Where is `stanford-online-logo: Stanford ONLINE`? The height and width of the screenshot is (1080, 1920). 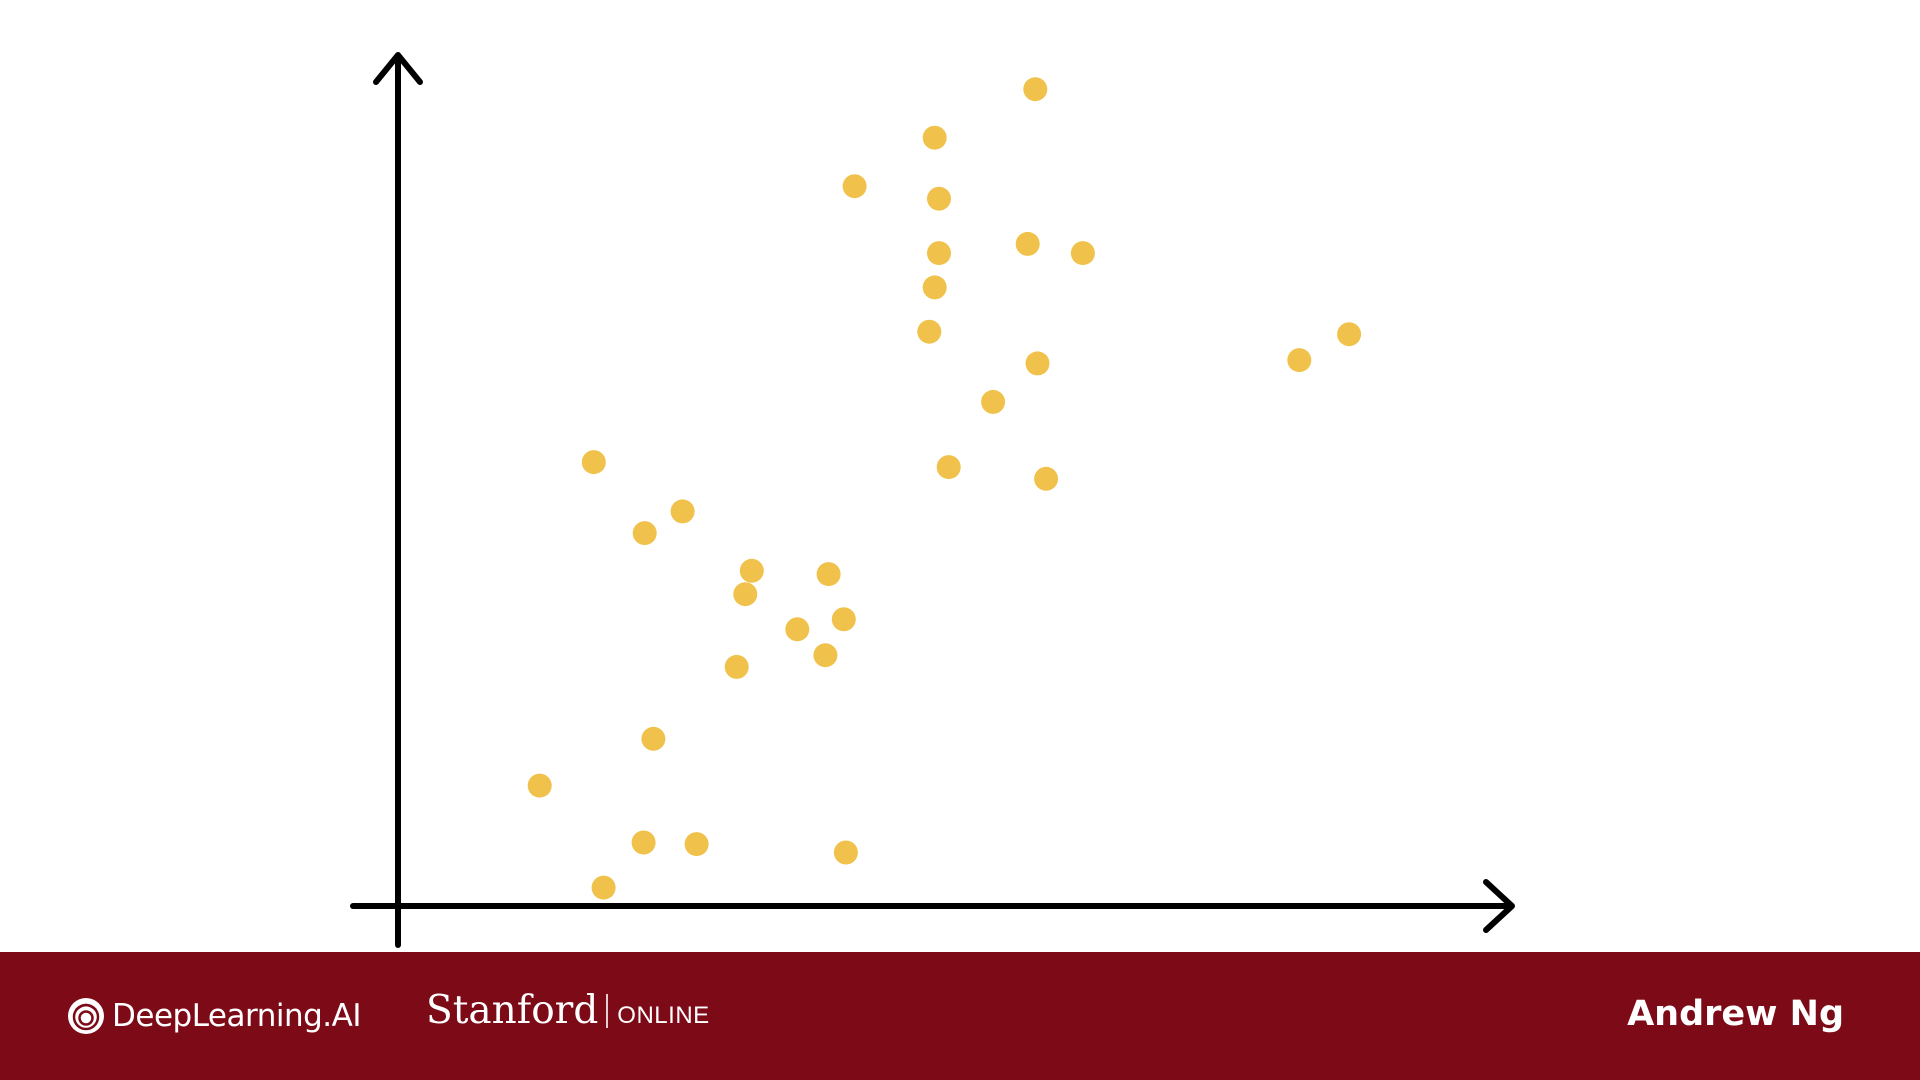
stanford-online-logo: Stanford ONLINE is located at coordinates (568, 1010).